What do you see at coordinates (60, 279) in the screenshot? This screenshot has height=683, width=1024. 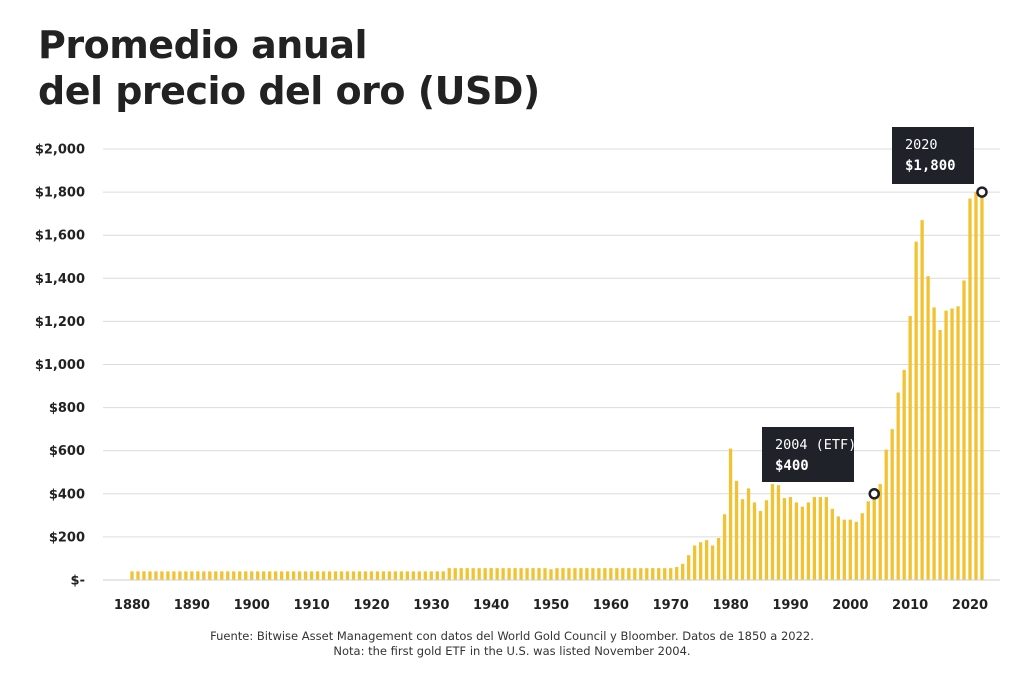 I see `y-tick-label: $1,400` at bounding box center [60, 279].